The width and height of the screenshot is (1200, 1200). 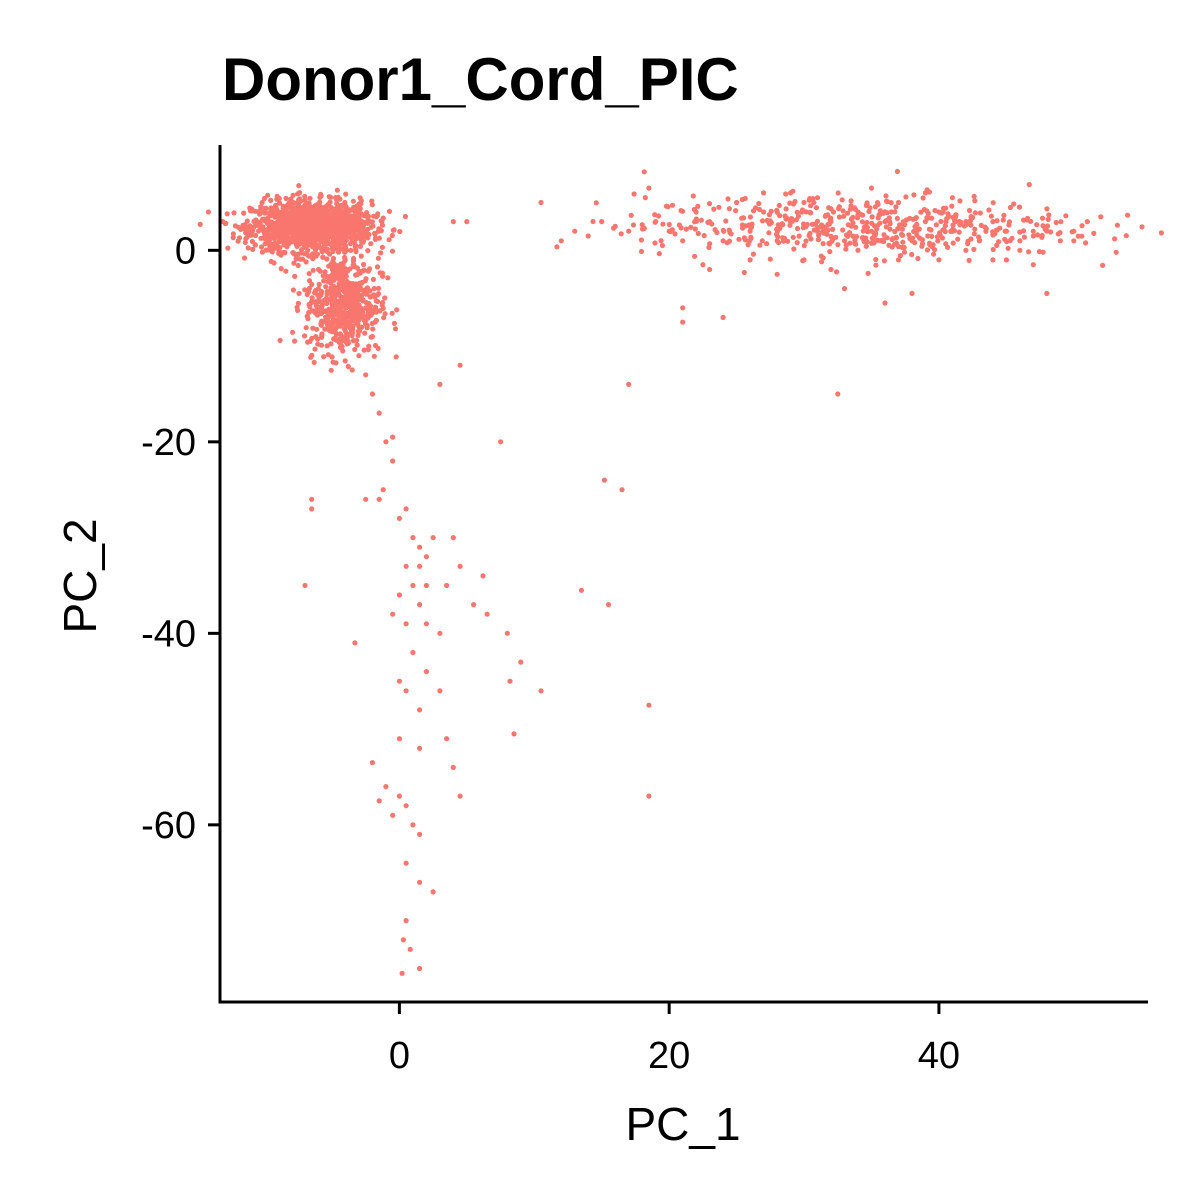 I want to click on y-tick-label: -40, so click(x=168, y=634).